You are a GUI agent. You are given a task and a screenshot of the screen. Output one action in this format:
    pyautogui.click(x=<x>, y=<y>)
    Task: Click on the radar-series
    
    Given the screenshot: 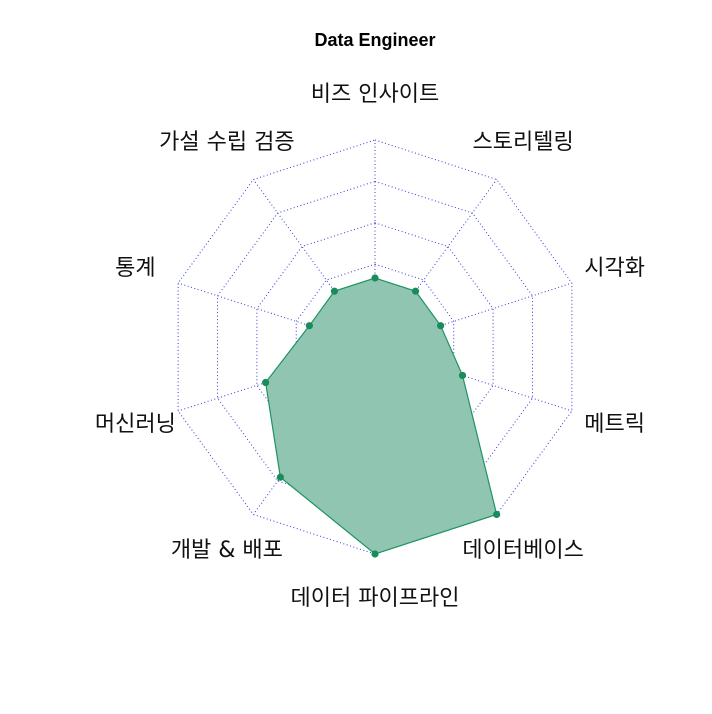 What is the action you would take?
    pyautogui.click(x=381, y=416)
    